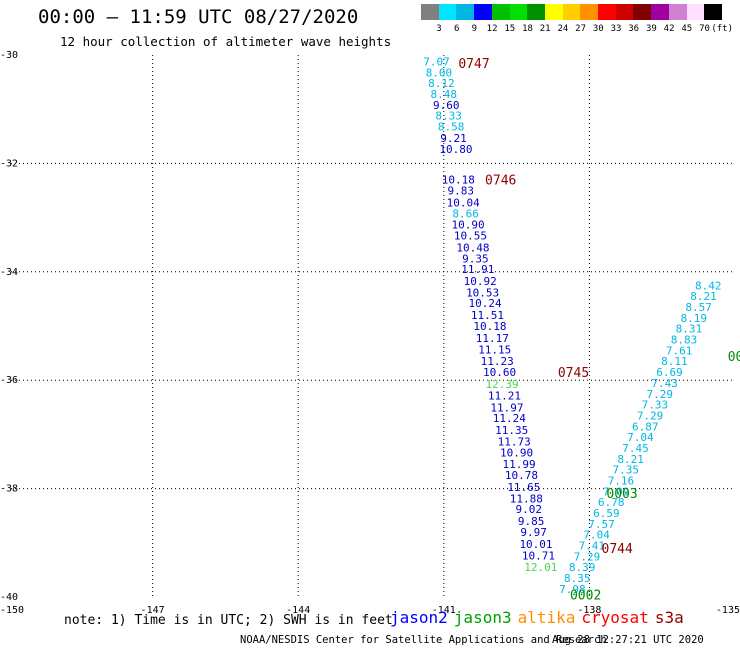 The width and height of the screenshot is (740, 650). I want to click on swh-value: 9.35, so click(475, 258).